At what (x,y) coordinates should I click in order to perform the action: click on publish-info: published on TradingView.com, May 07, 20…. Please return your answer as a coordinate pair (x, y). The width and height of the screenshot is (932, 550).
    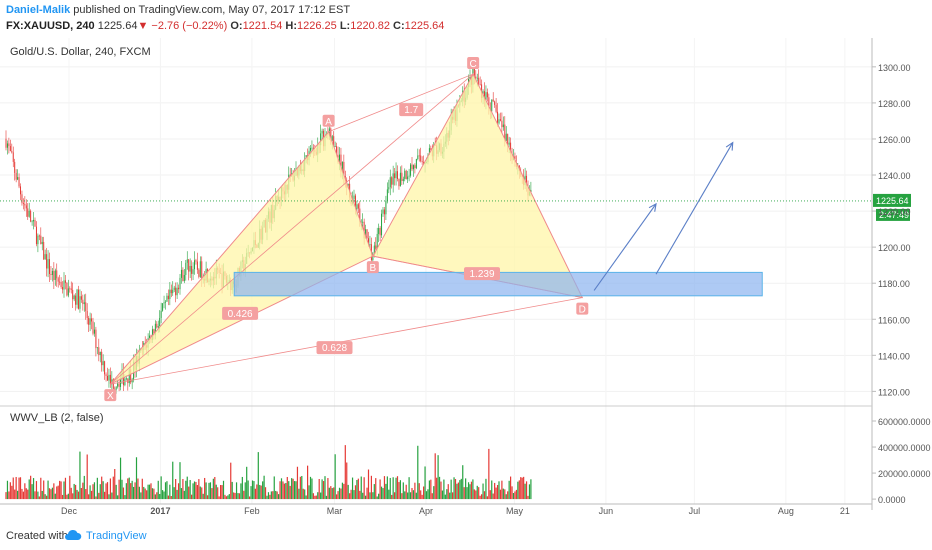
    Looking at the image, I should click on (210, 10).